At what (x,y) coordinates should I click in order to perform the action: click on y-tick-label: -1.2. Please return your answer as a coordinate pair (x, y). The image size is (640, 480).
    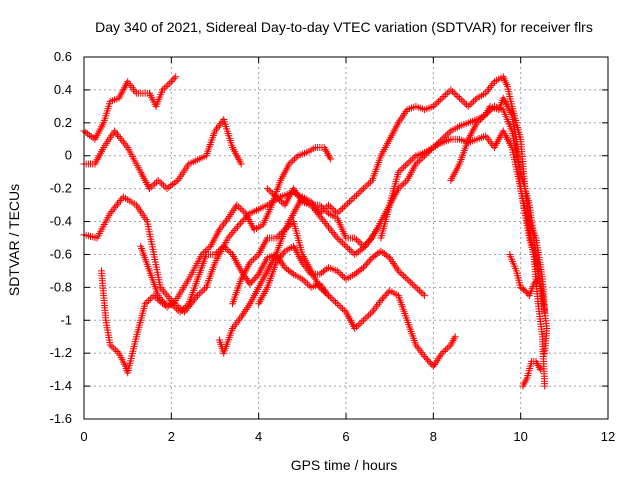
    Looking at the image, I should click on (61, 352).